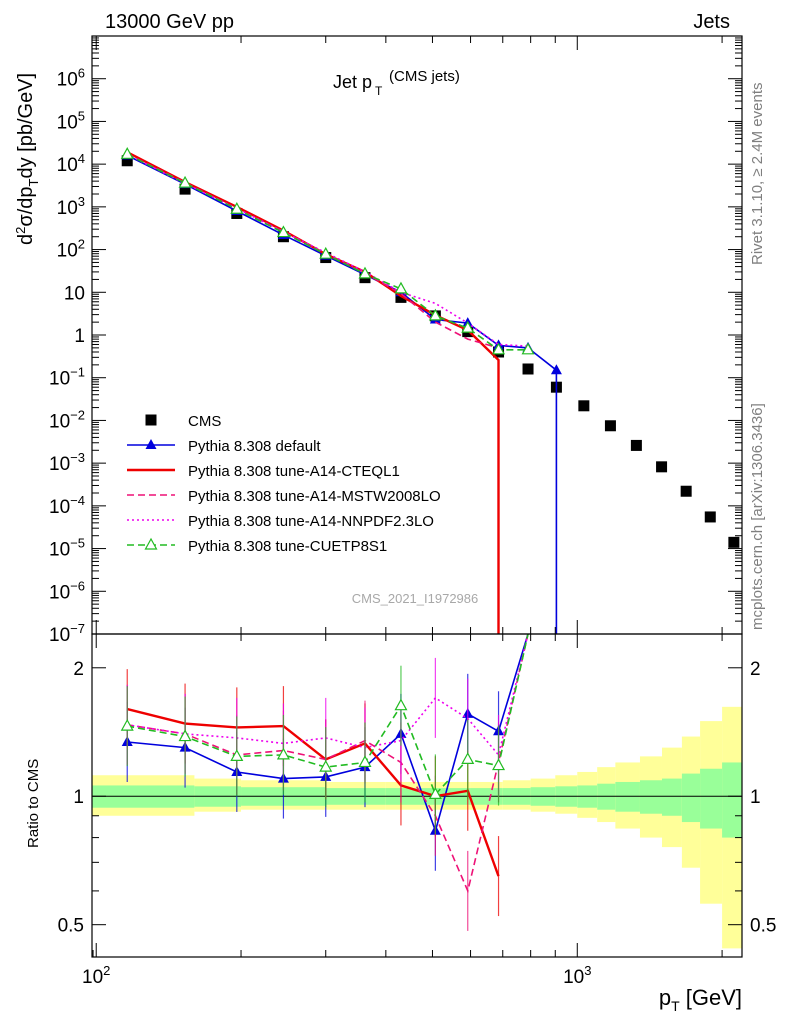 Image resolution: width=786 pixels, height=1024 pixels. What do you see at coordinates (254, 446) in the screenshot?
I see `legend-label: Pythia 8.308 default` at bounding box center [254, 446].